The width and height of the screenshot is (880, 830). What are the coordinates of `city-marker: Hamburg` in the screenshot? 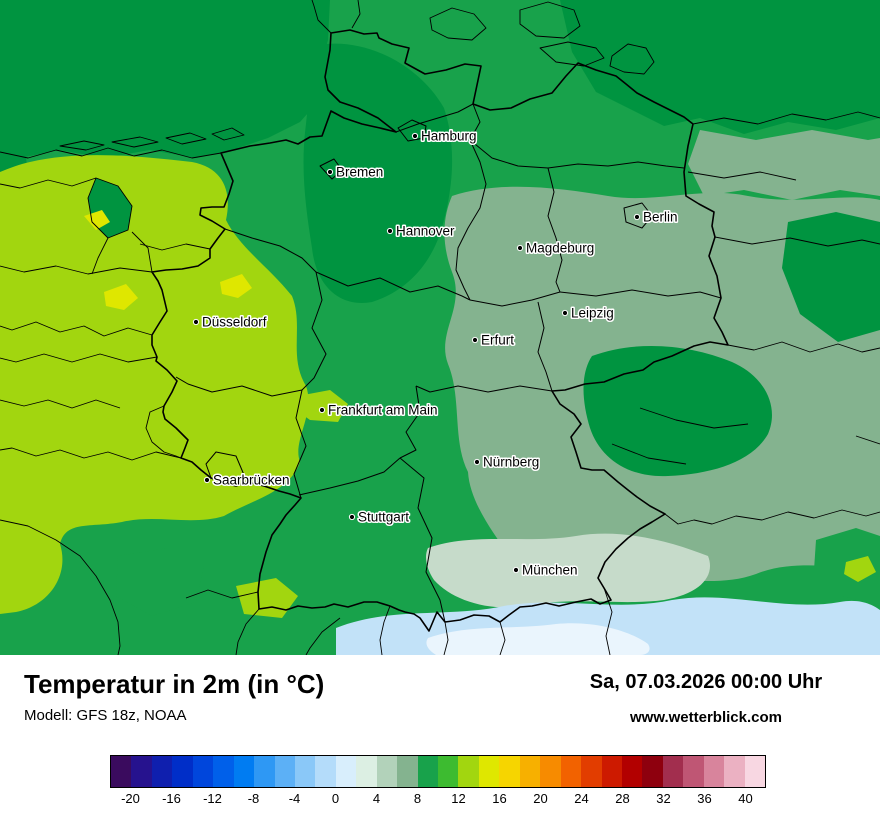 It's located at (444, 136).